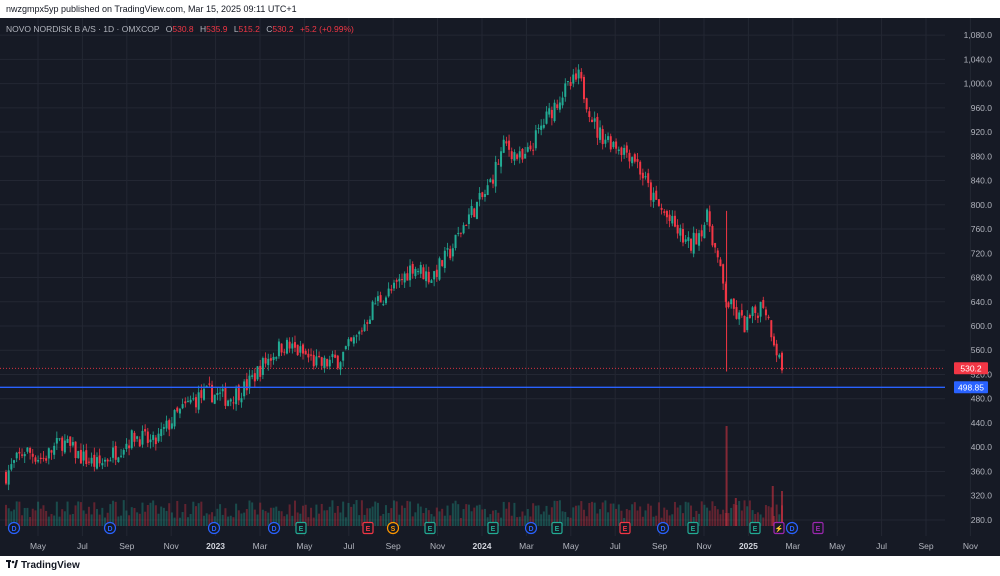 The image size is (1000, 576). What do you see at coordinates (982, 302) in the screenshot?
I see `price-tick-label: 640.0` at bounding box center [982, 302].